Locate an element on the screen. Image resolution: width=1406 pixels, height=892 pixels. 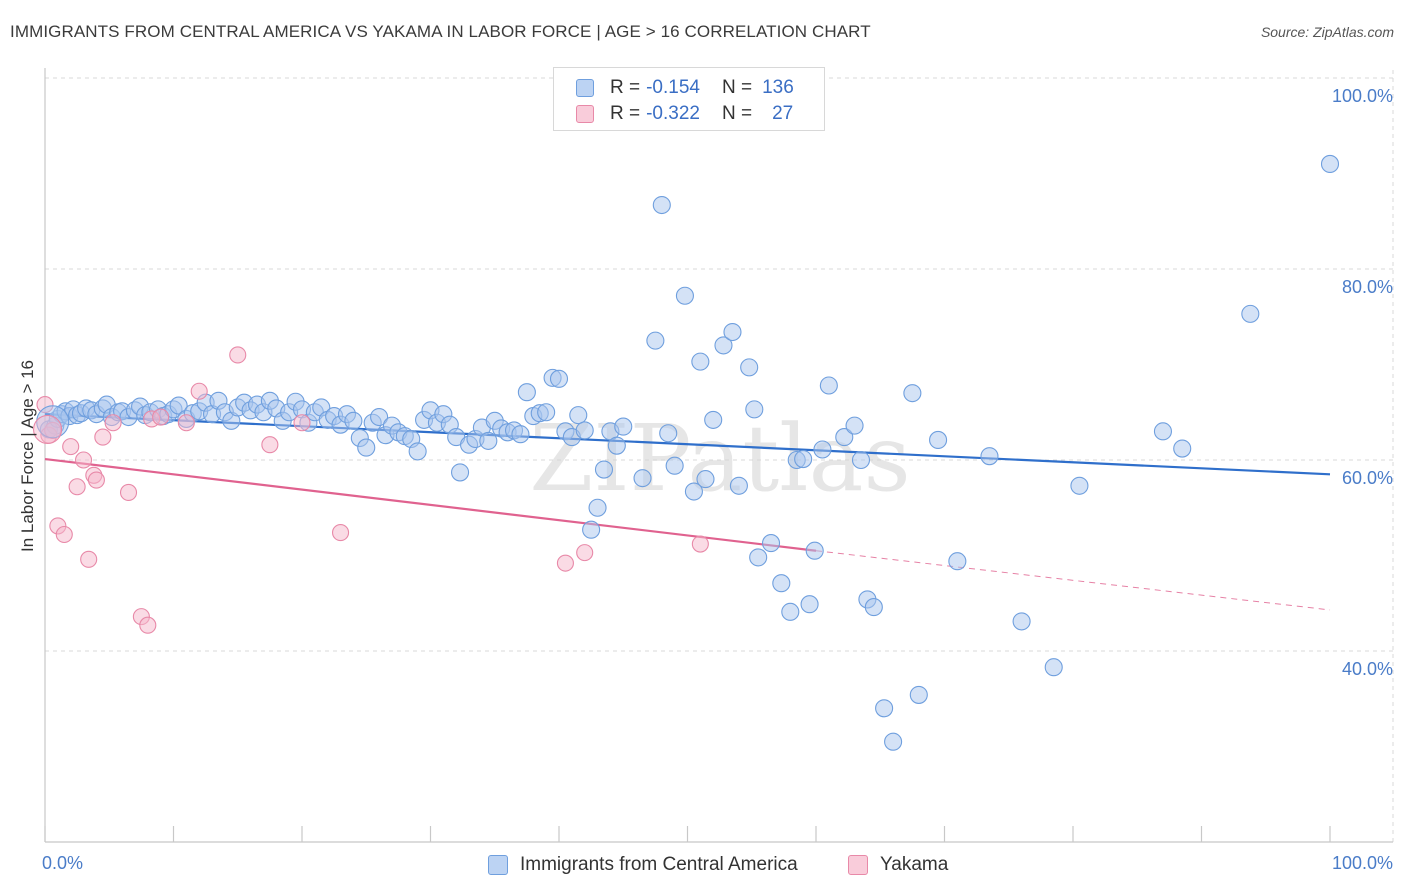
legend-item-yakama: Yakama is located at coordinates (898, 865).